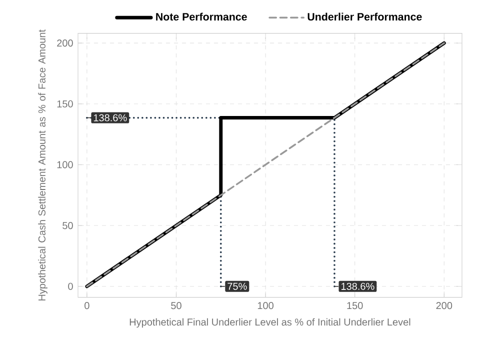 This screenshot has width=480, height=360. Describe the element at coordinates (43, 165) in the screenshot. I see `y-axis-title: Hypothetical Cash Settlement Amount as % of Face Amount` at that location.